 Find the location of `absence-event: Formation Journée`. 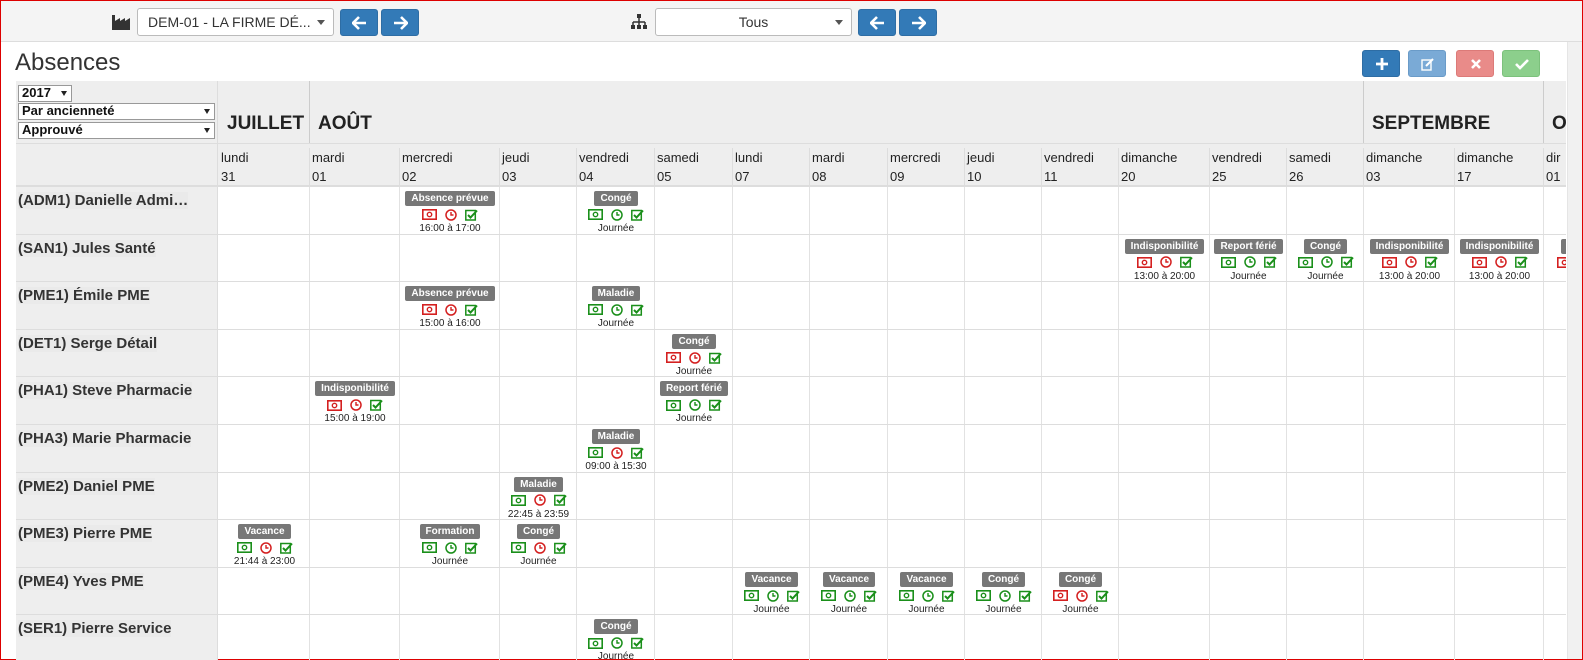

absence-event: Formation Journée is located at coordinates (450, 544).